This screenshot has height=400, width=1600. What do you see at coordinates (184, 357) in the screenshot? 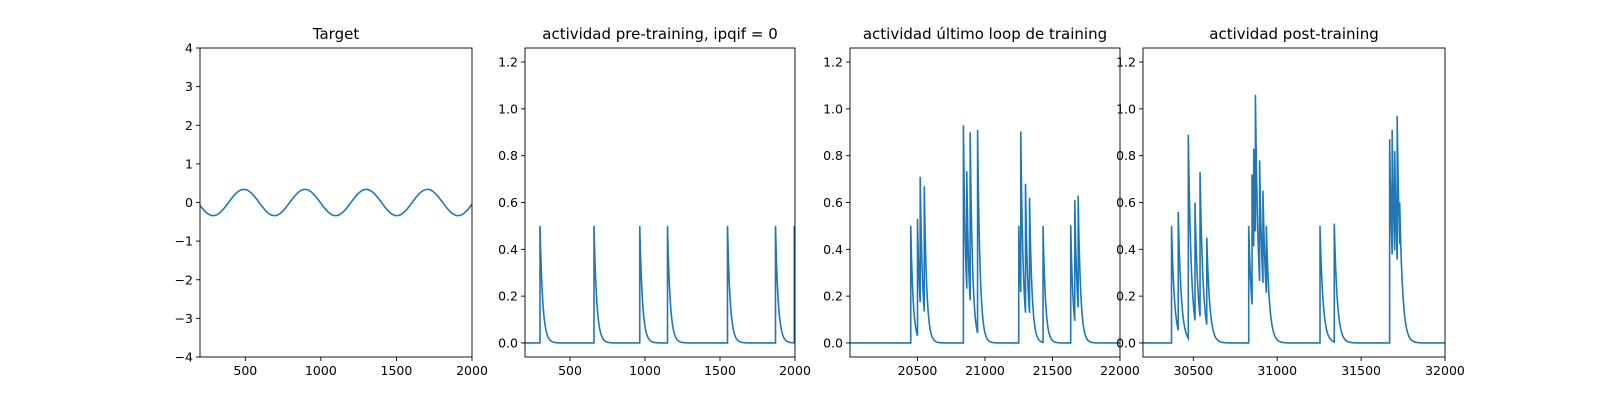
I see `y-tick-label: −4` at bounding box center [184, 357].